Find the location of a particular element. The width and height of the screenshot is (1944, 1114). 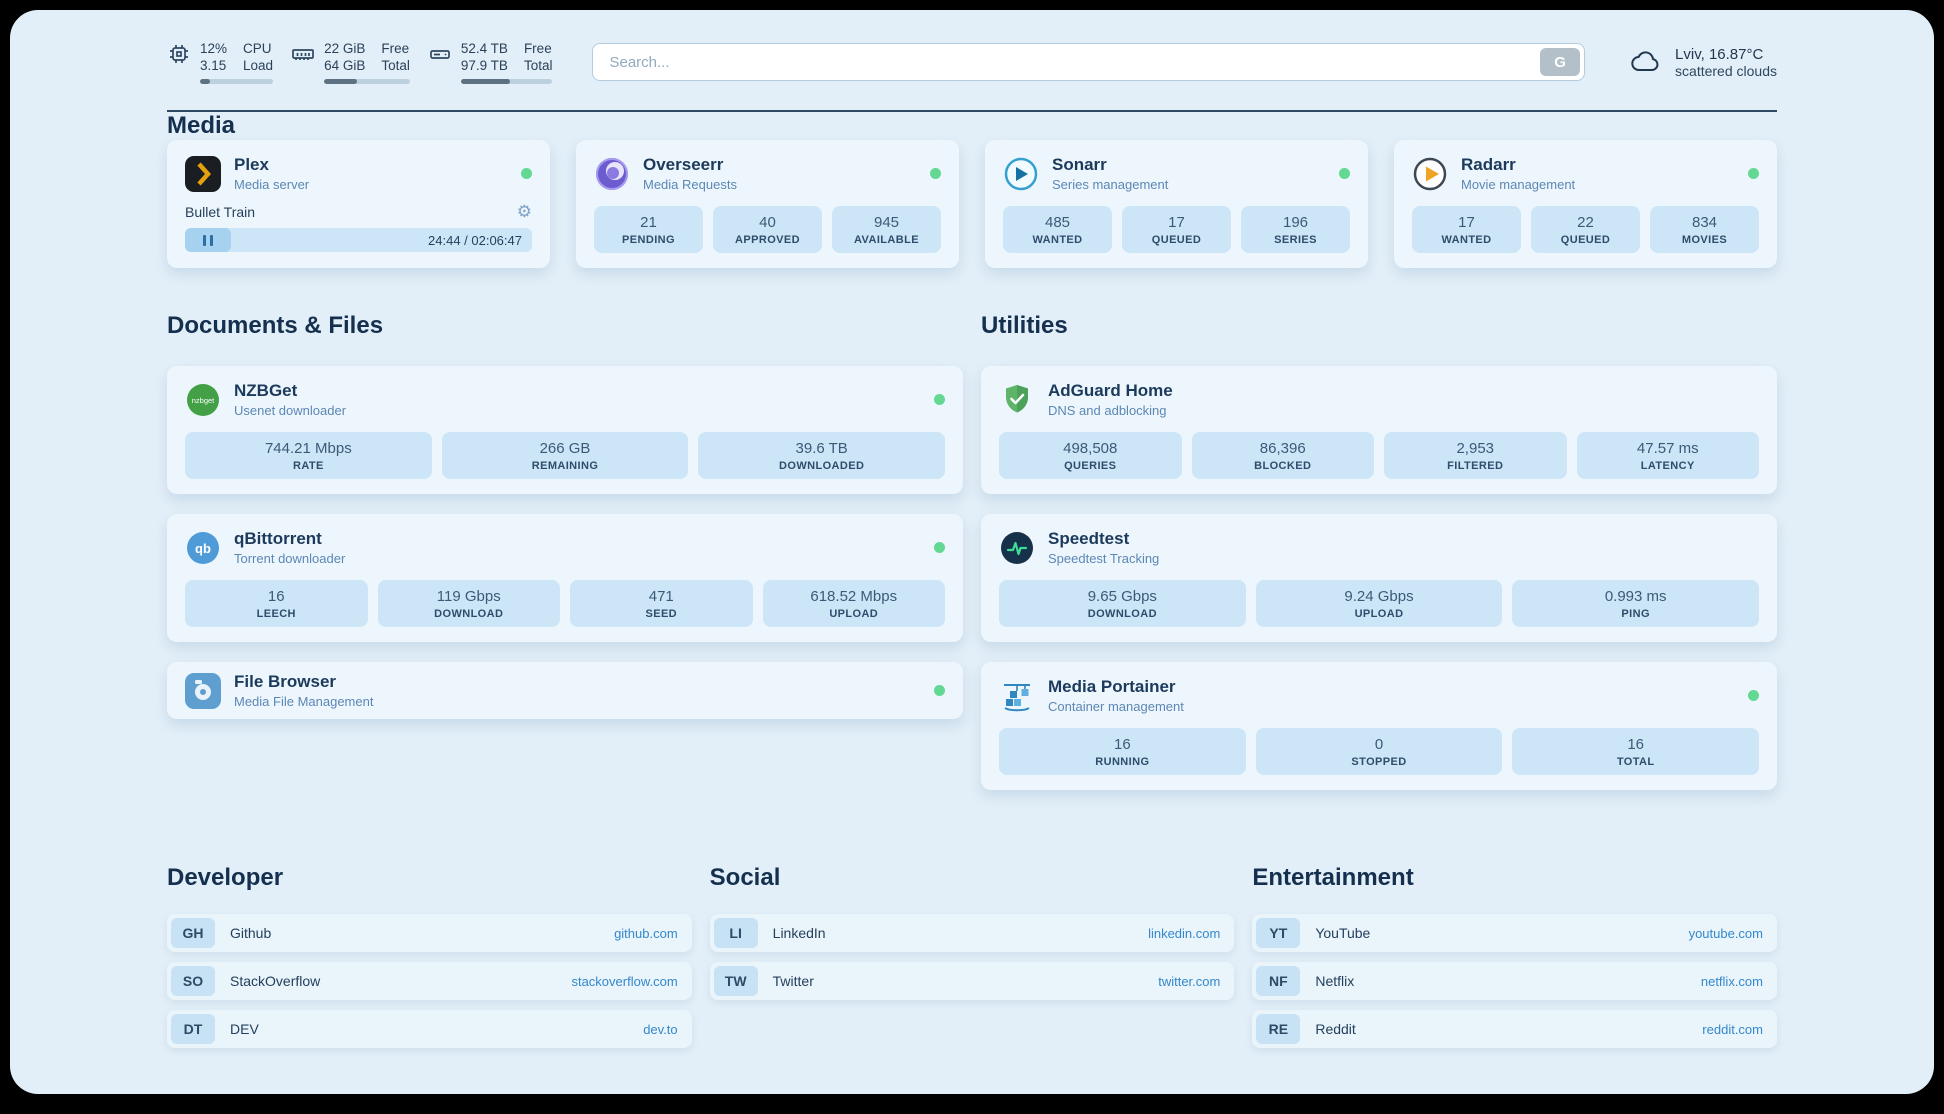

stat-box: 17 WANTED is located at coordinates (1466, 229).